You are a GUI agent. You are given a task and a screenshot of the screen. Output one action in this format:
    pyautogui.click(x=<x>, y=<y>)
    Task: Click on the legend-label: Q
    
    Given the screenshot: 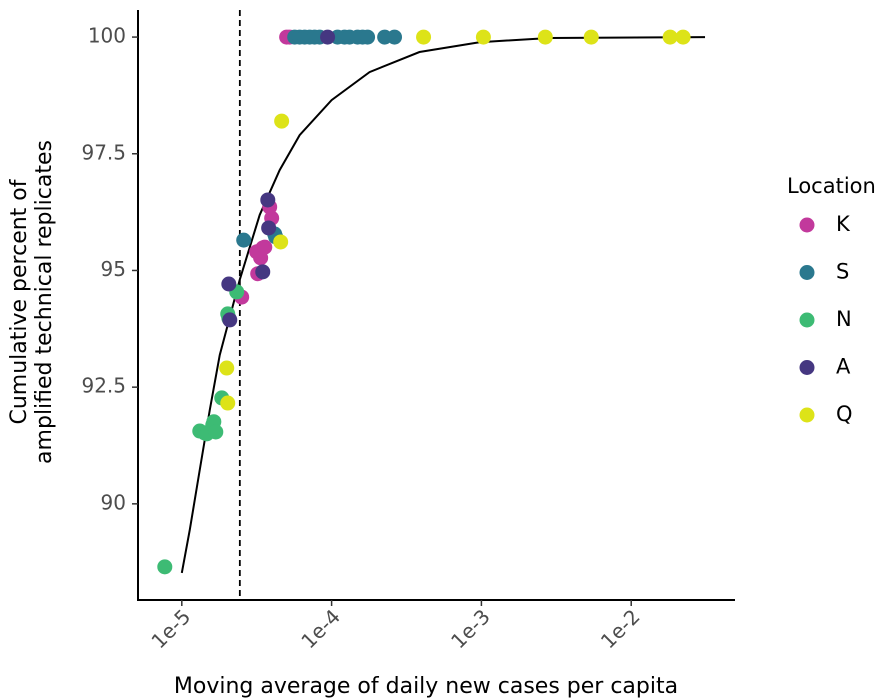 What is the action you would take?
    pyautogui.click(x=844, y=414)
    